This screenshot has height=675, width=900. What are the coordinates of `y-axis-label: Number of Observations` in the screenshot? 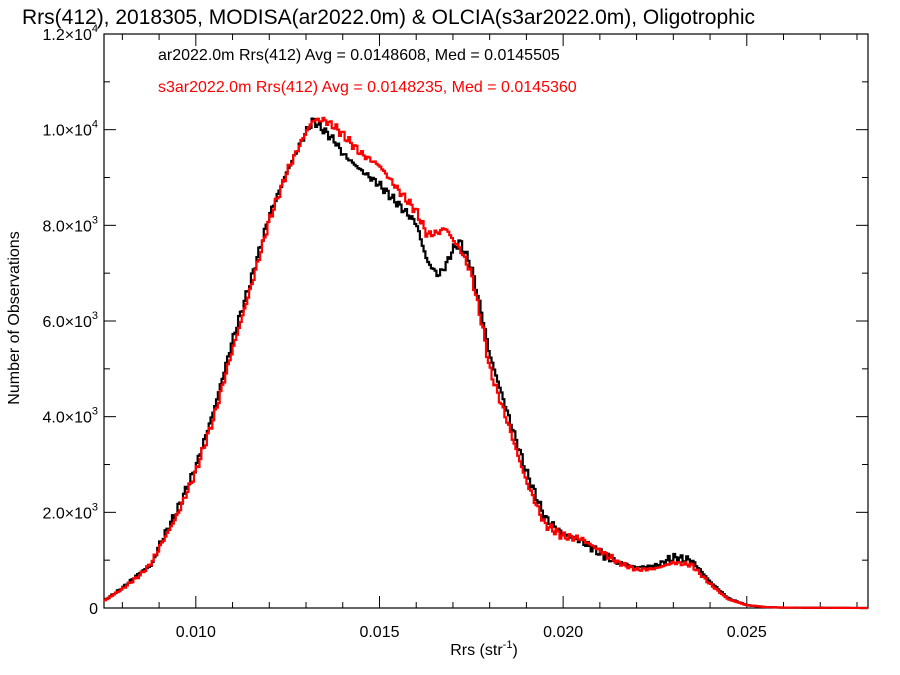 It's located at (14, 317).